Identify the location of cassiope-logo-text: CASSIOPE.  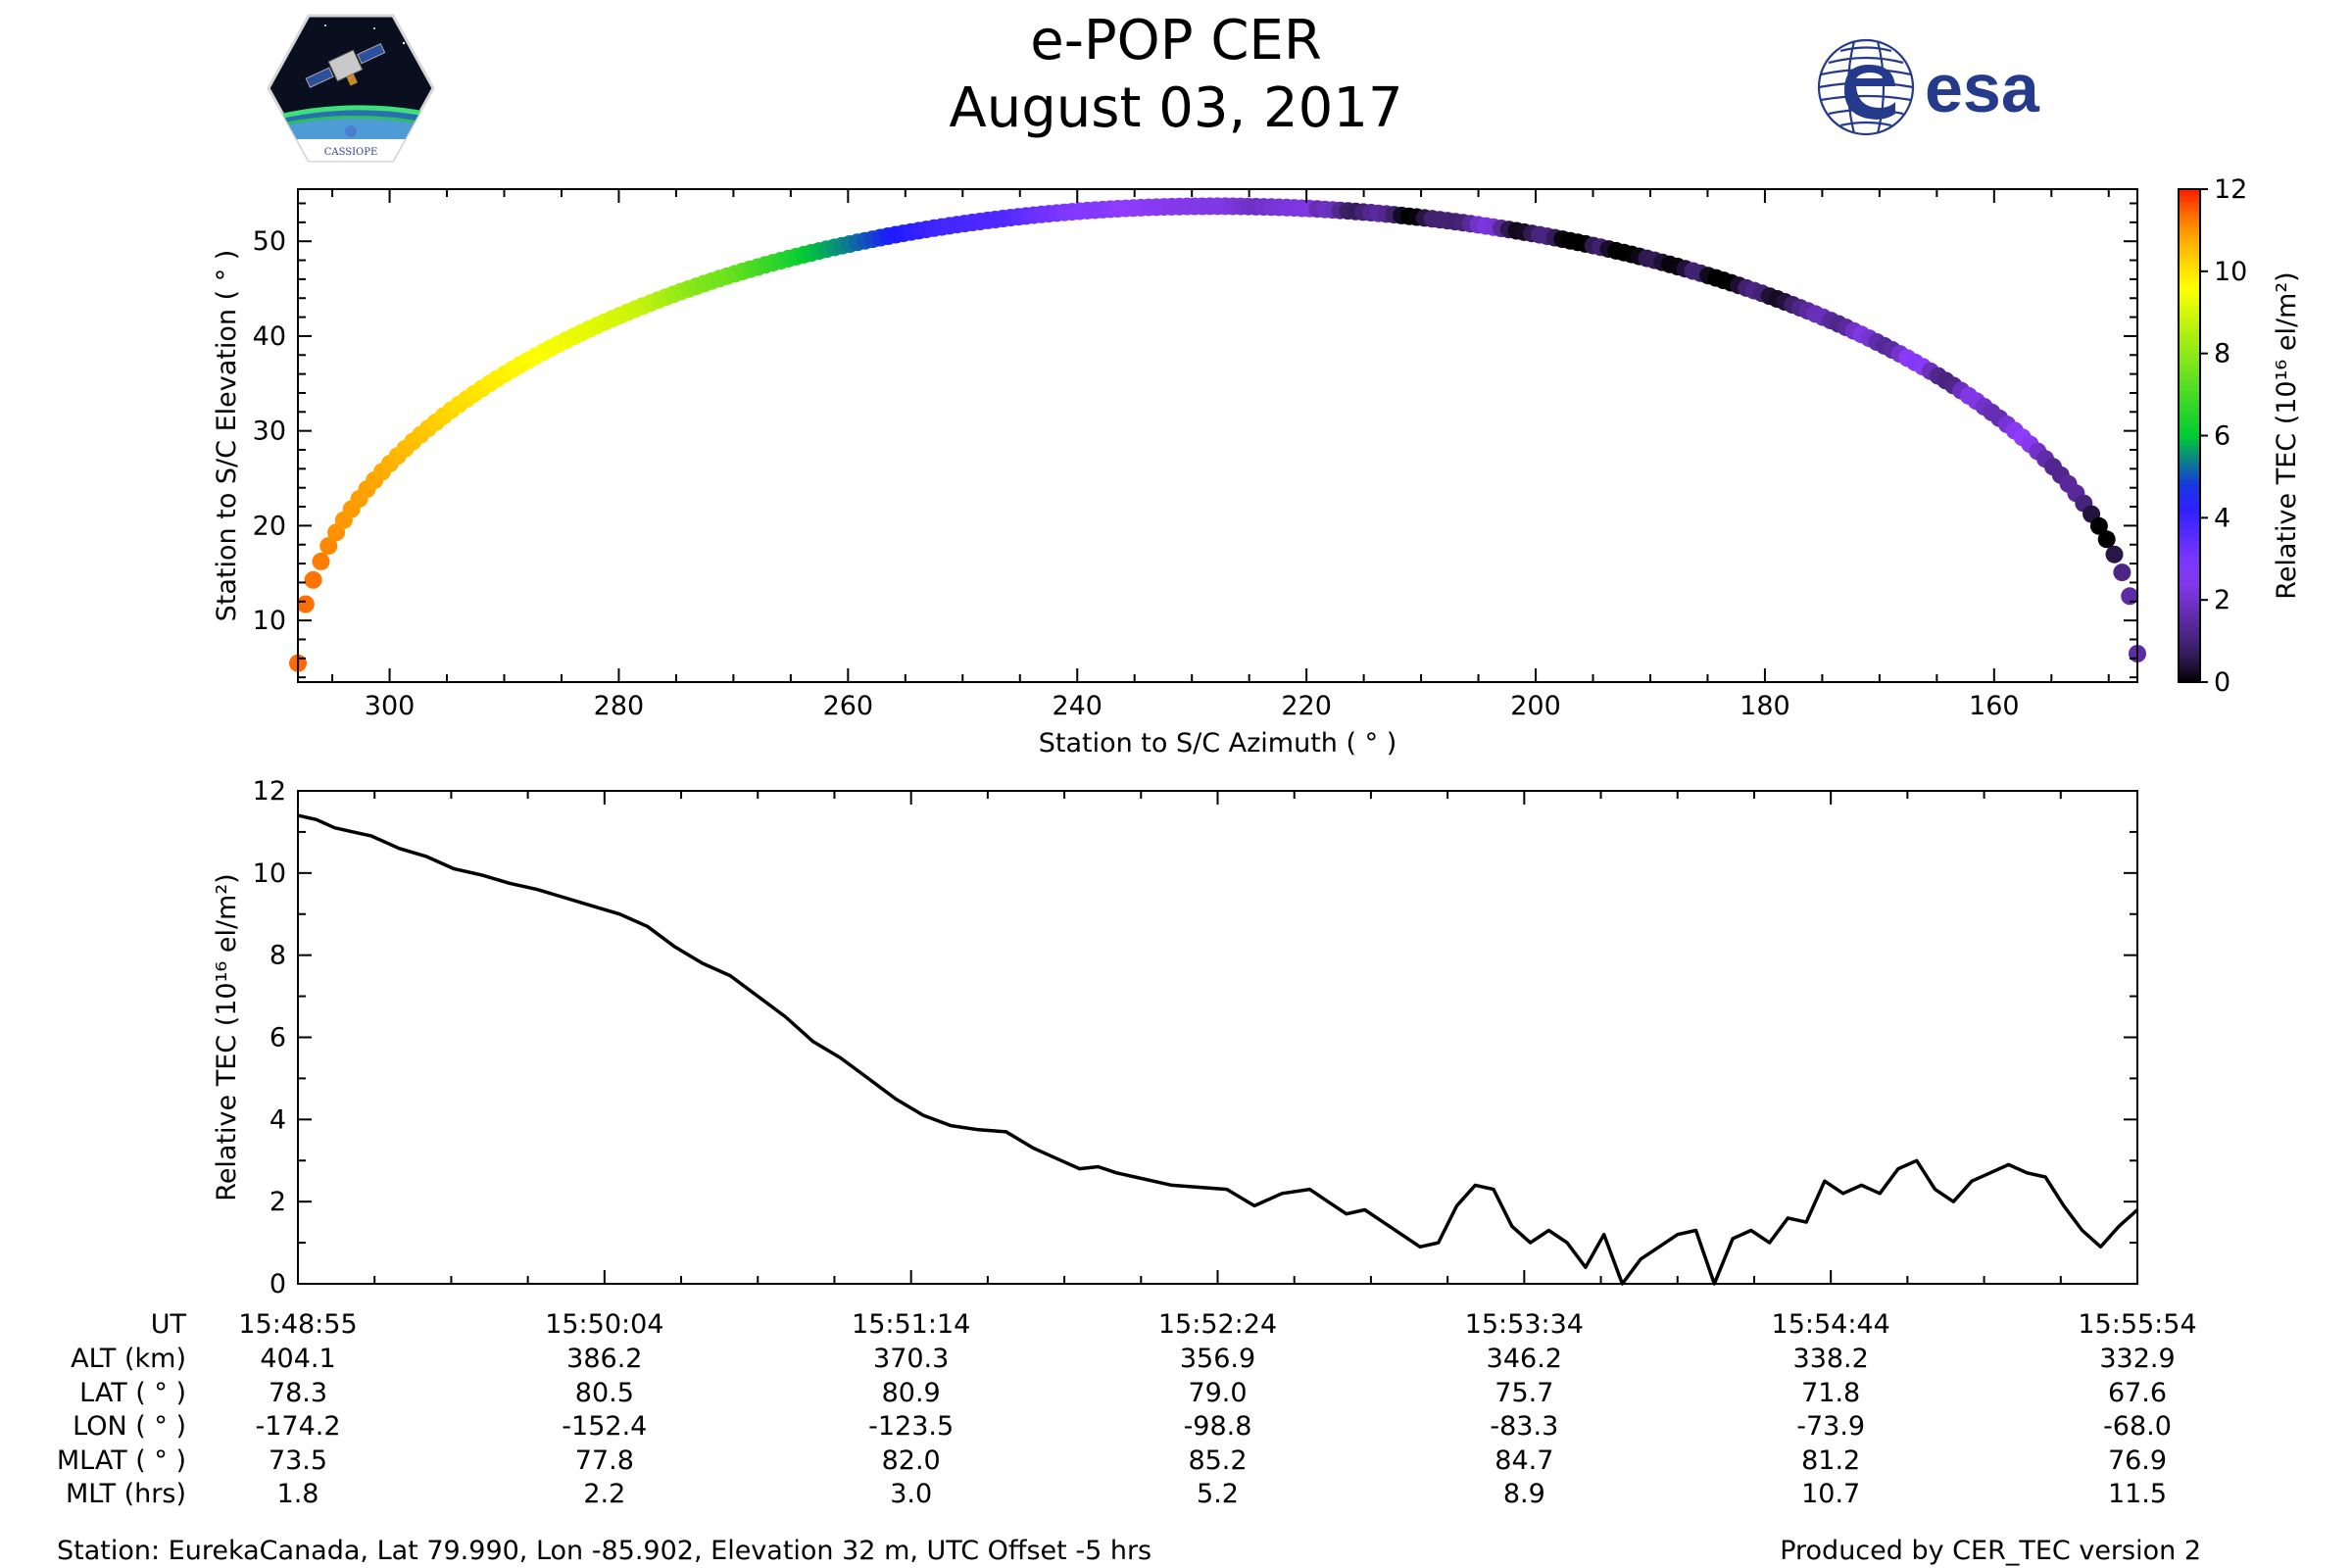
(351, 152).